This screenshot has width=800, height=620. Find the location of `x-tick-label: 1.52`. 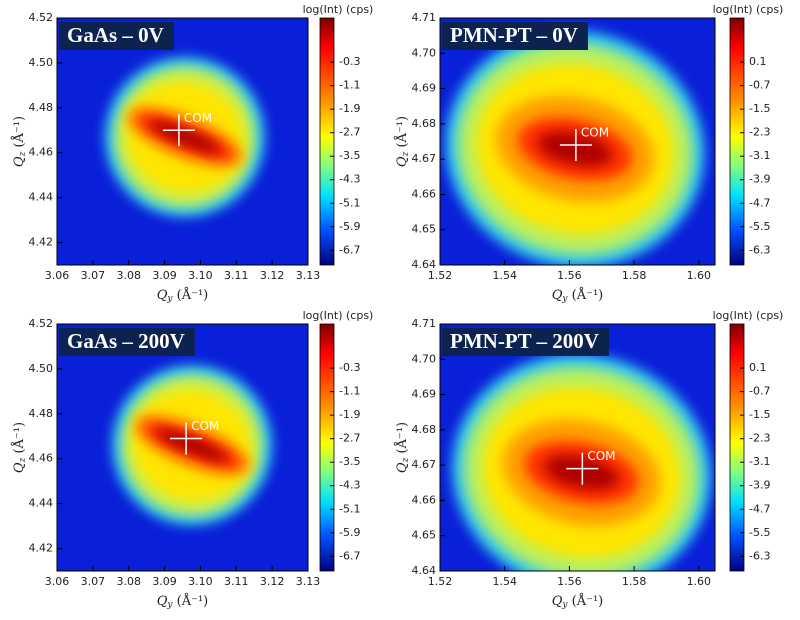

x-tick-label: 1.52 is located at coordinates (440, 275).